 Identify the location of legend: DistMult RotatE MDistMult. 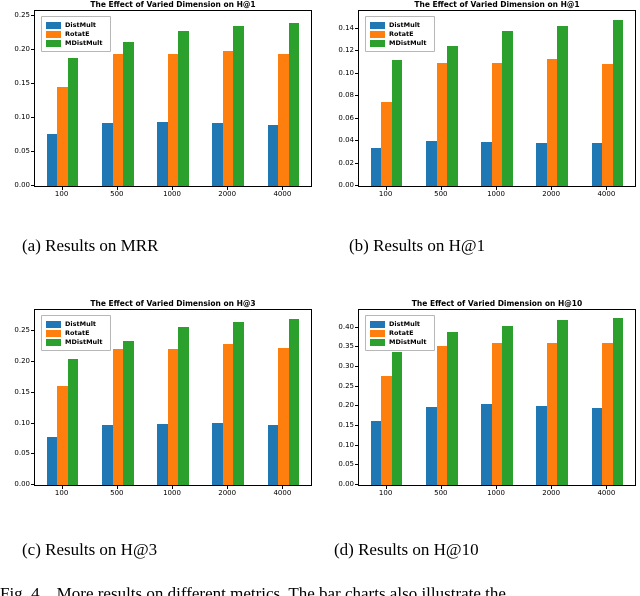
(400, 34).